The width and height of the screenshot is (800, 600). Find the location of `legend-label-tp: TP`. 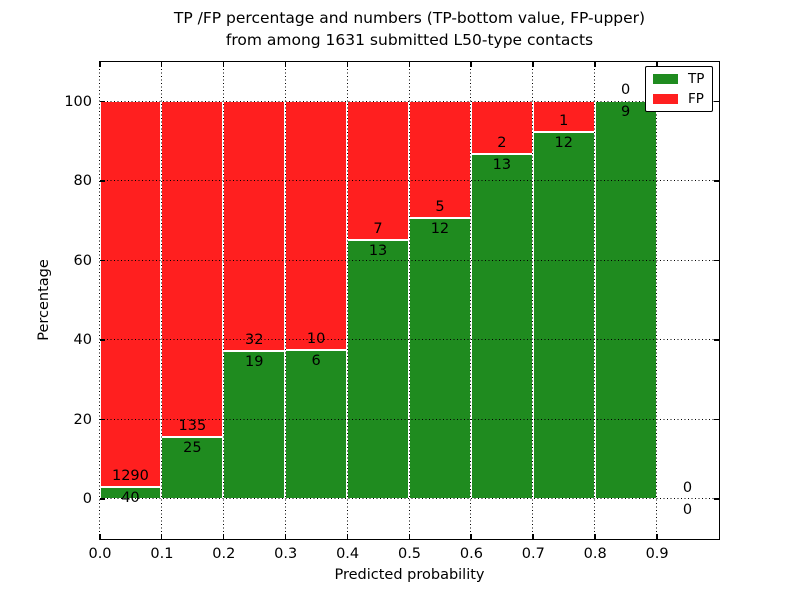

legend-label-tp: TP is located at coordinates (696, 79).